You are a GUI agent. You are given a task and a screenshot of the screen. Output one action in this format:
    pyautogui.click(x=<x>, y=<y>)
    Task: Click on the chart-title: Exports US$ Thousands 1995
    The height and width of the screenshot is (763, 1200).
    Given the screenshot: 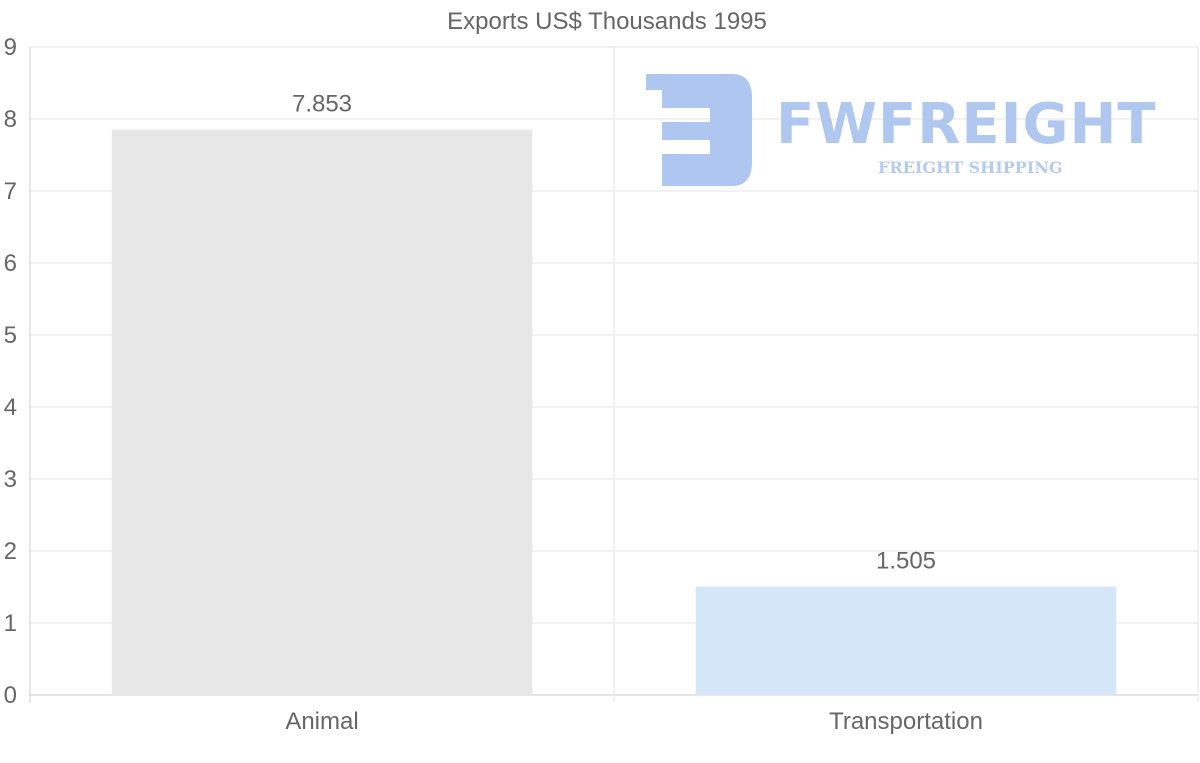 What is the action you would take?
    pyautogui.click(x=607, y=21)
    